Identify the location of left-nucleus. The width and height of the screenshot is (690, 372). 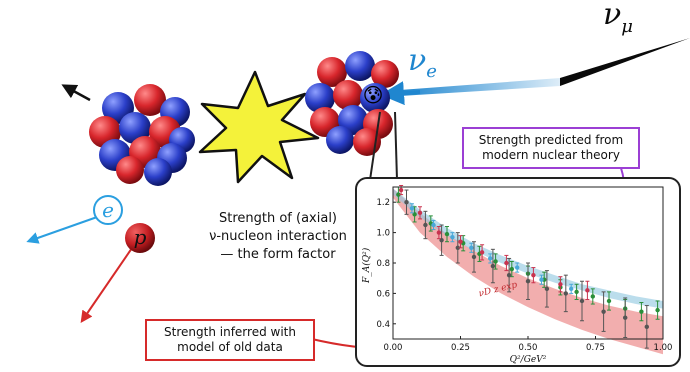
(142, 135).